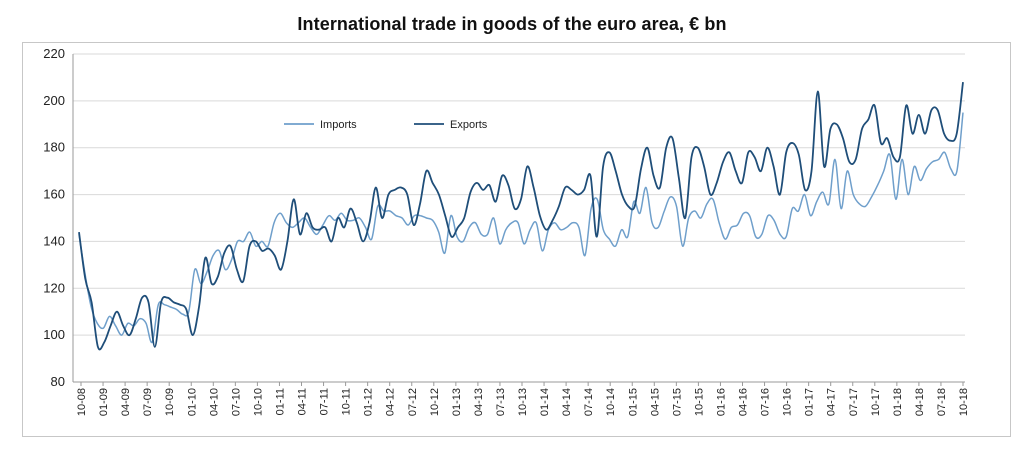 The width and height of the screenshot is (1024, 451). What do you see at coordinates (744, 402) in the screenshot?
I see `x-tick-label: 04-16` at bounding box center [744, 402].